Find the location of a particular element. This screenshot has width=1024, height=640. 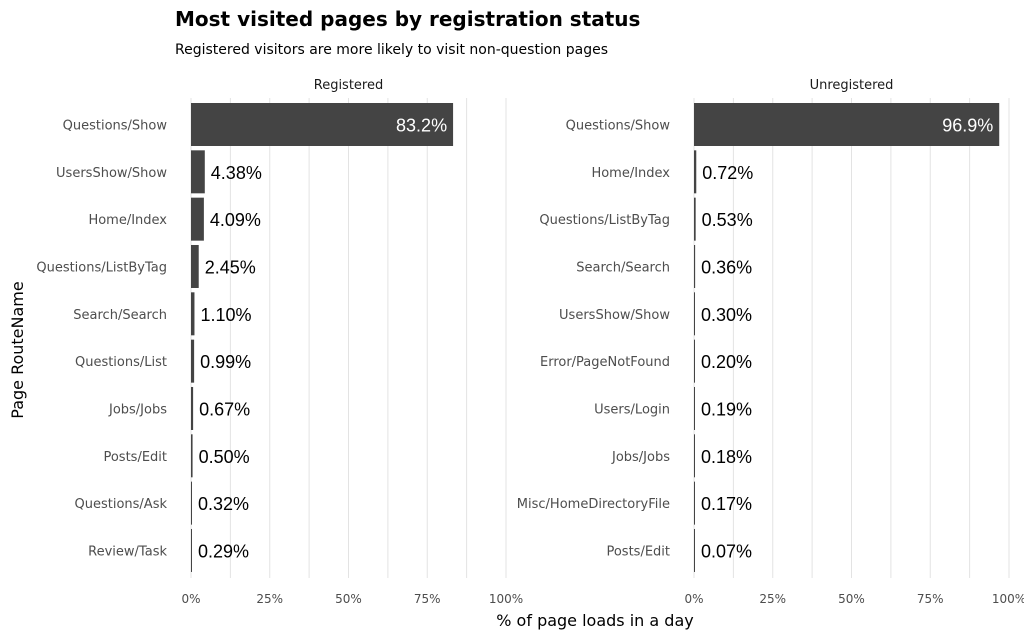

data-label: 4.38% is located at coordinates (236, 173).